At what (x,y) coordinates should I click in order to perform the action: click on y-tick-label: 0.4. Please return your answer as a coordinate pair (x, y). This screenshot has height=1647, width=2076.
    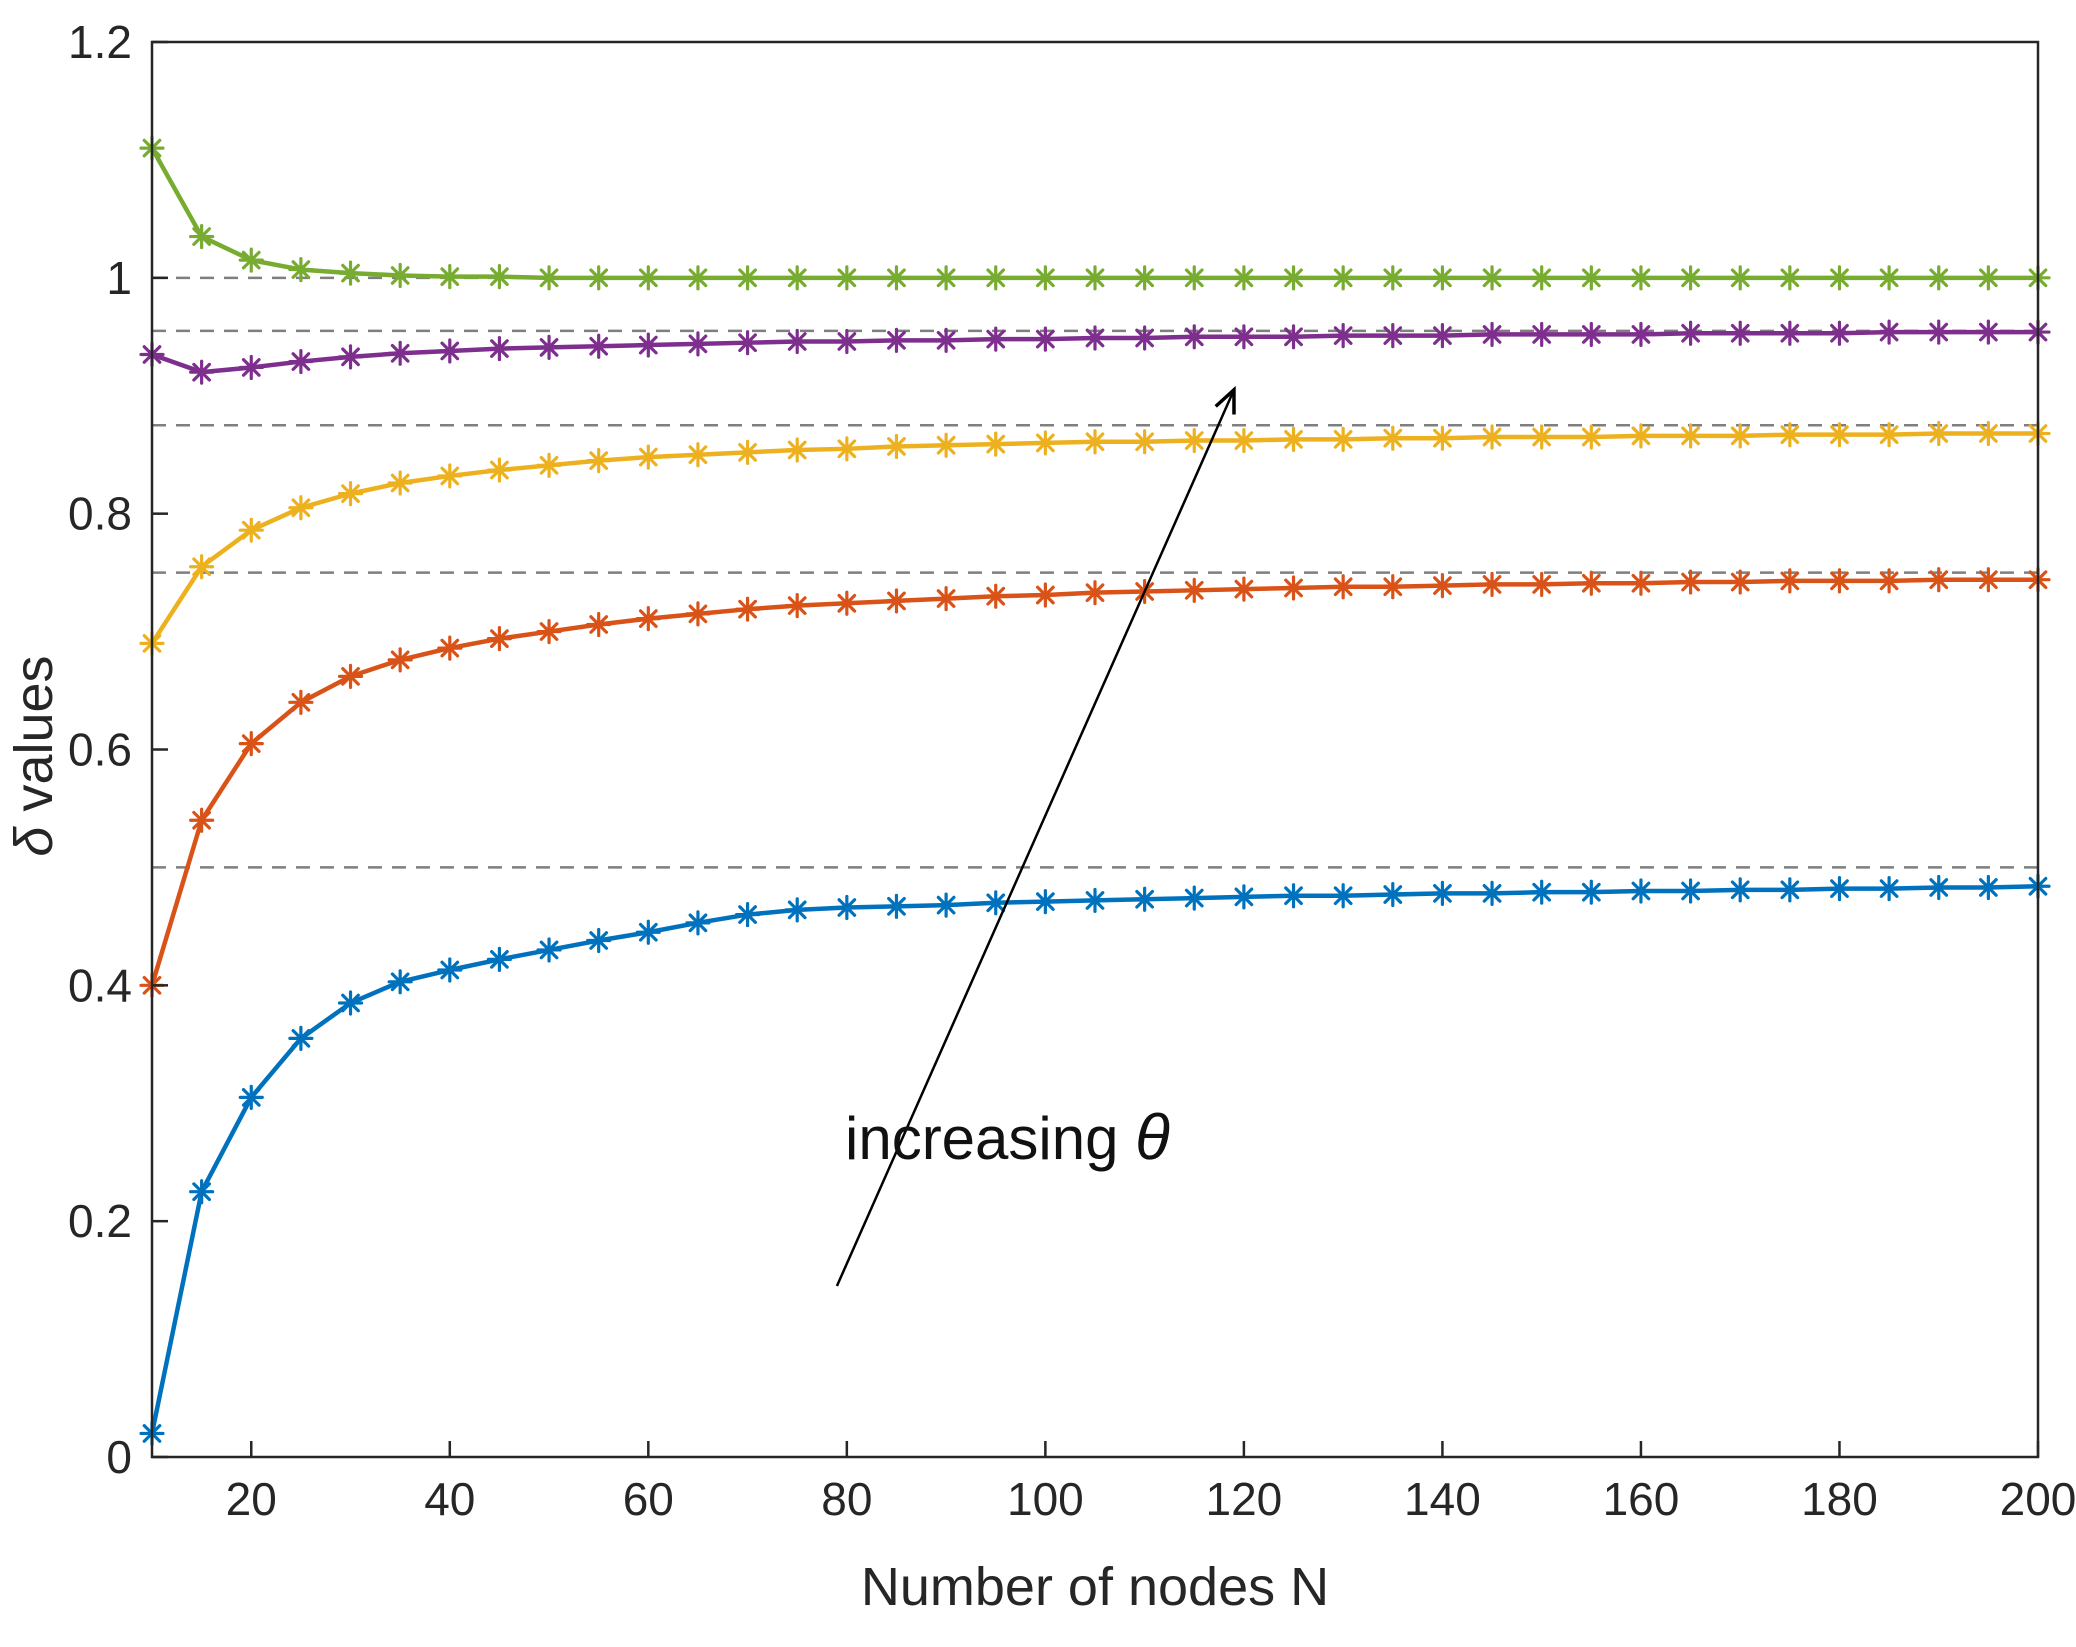
    Looking at the image, I should click on (100, 985).